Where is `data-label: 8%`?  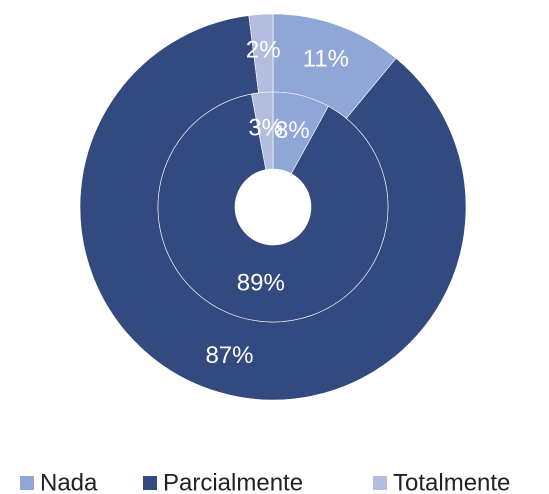 data-label: 8% is located at coordinates (292, 130).